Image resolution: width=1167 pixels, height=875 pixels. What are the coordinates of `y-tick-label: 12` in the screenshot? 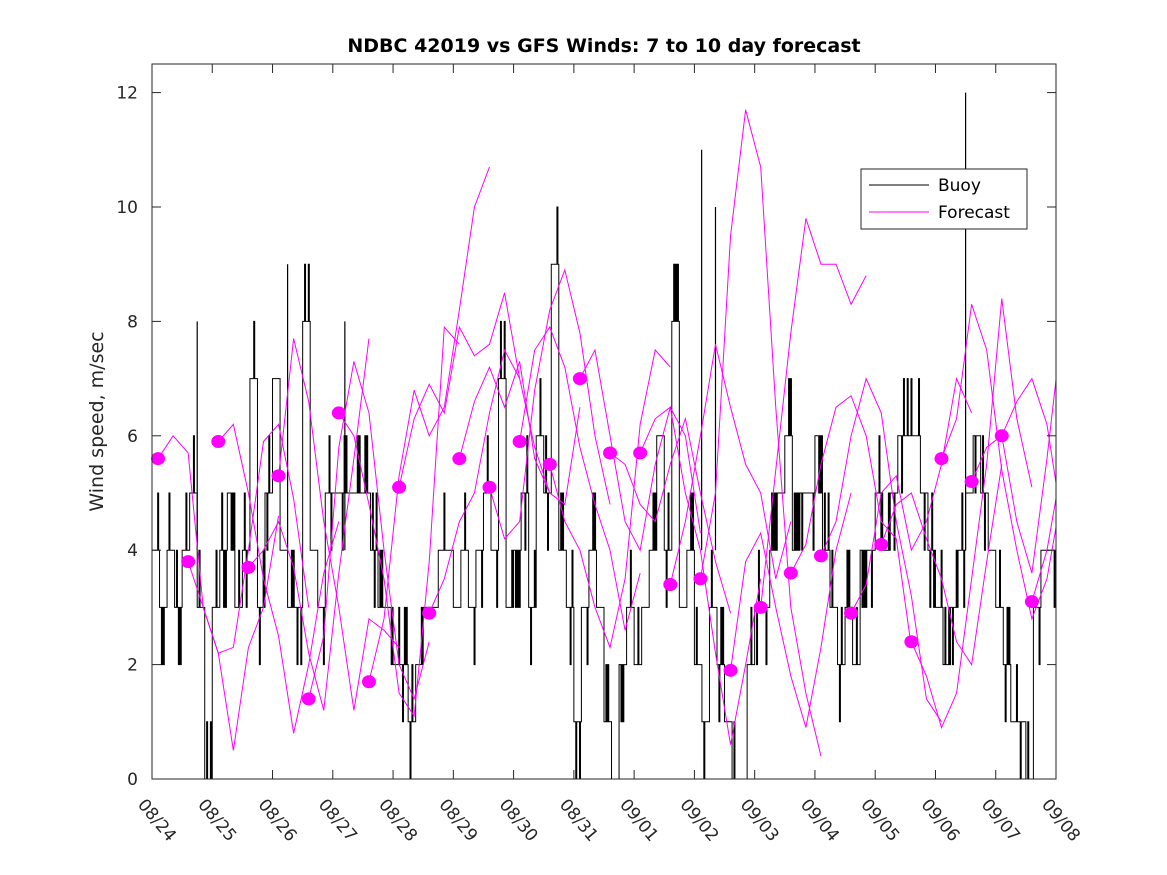 It's located at (127, 94).